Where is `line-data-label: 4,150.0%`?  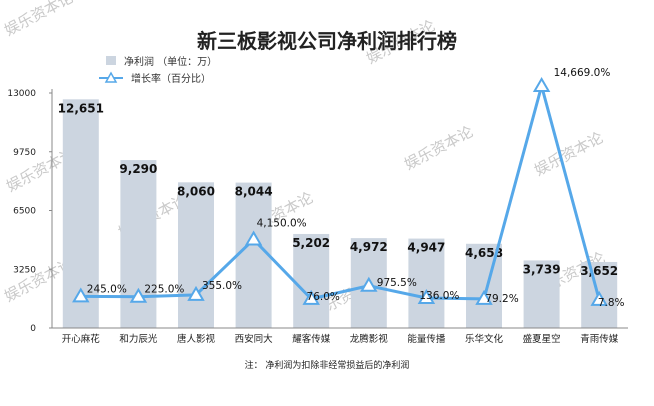 line-data-label: 4,150.0% is located at coordinates (282, 223).